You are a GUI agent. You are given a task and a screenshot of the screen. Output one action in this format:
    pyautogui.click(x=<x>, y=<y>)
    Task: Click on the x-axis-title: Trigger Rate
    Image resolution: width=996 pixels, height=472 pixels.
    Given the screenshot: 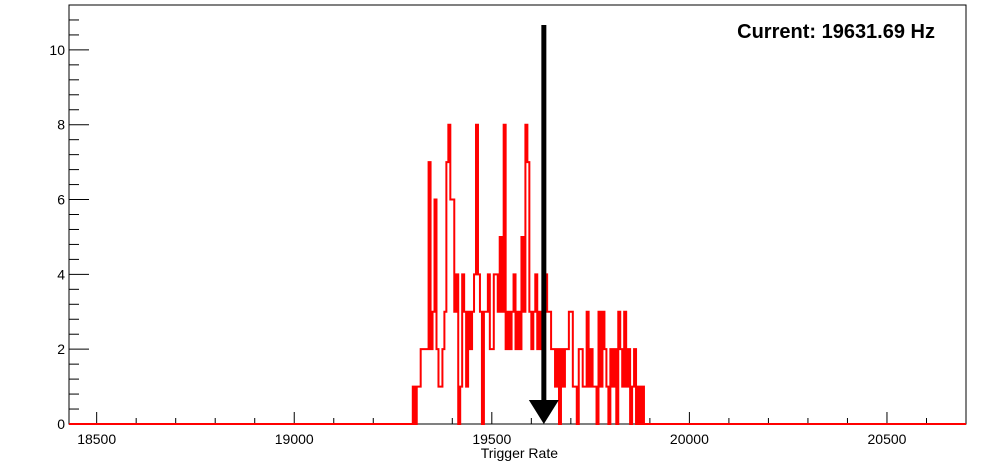 What is the action you would take?
    pyautogui.click(x=520, y=453)
    